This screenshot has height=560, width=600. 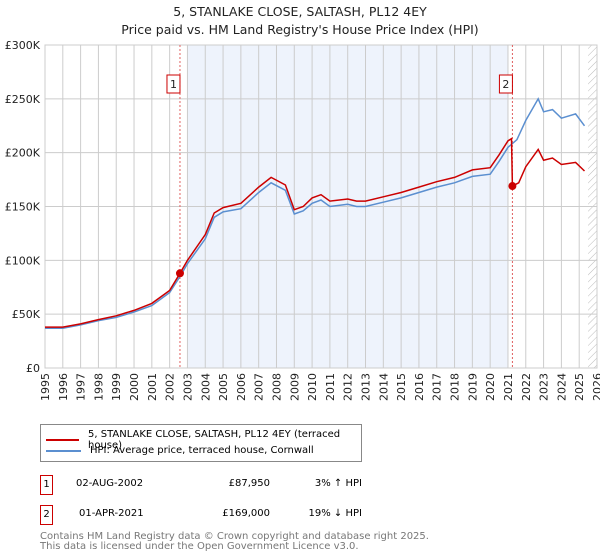 I want to click on transaction-badge: 2, so click(x=46, y=515).